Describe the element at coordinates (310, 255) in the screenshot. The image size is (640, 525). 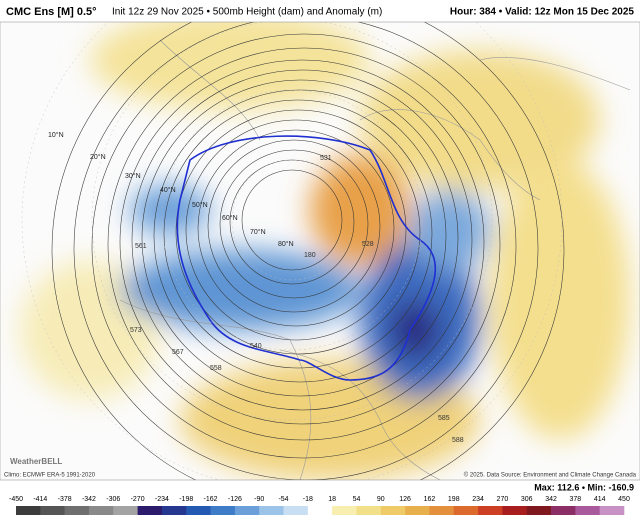
I see `contour-label: 180` at that location.